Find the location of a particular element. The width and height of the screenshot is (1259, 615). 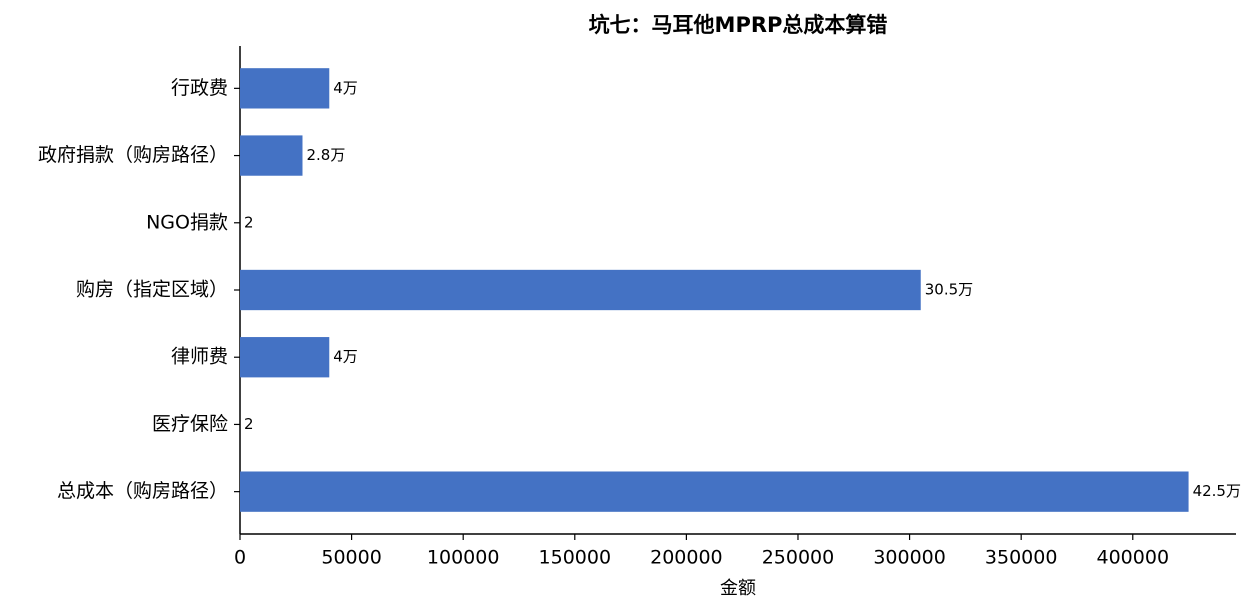

y-tick-label: 行政费 is located at coordinates (199, 88).